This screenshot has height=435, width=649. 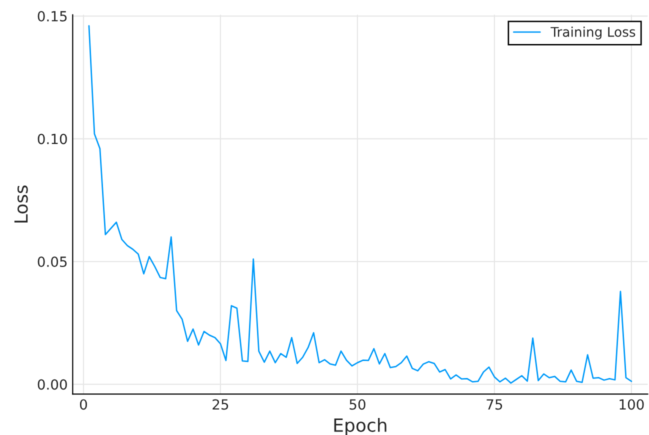 I want to click on x-tick-label: 50, so click(x=358, y=404).